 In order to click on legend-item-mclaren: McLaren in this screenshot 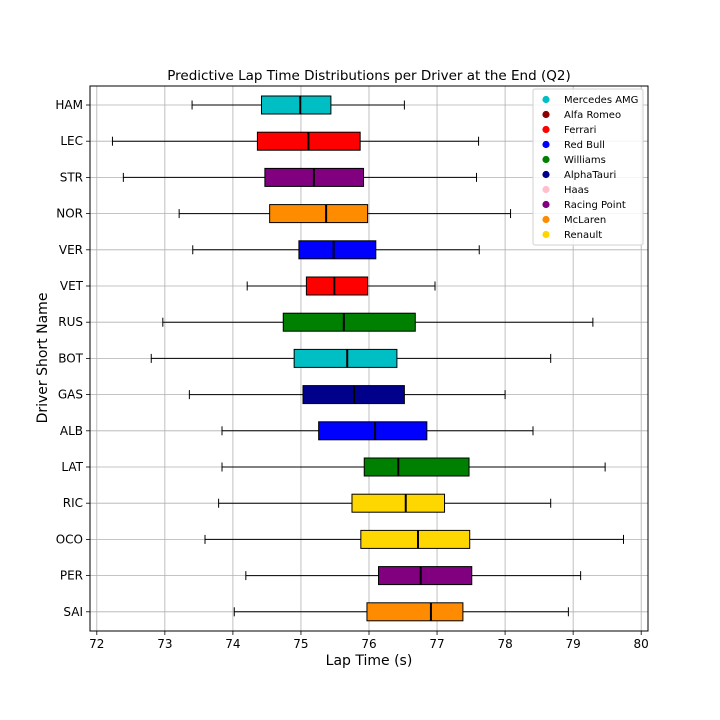, I will do `click(574, 220)`.